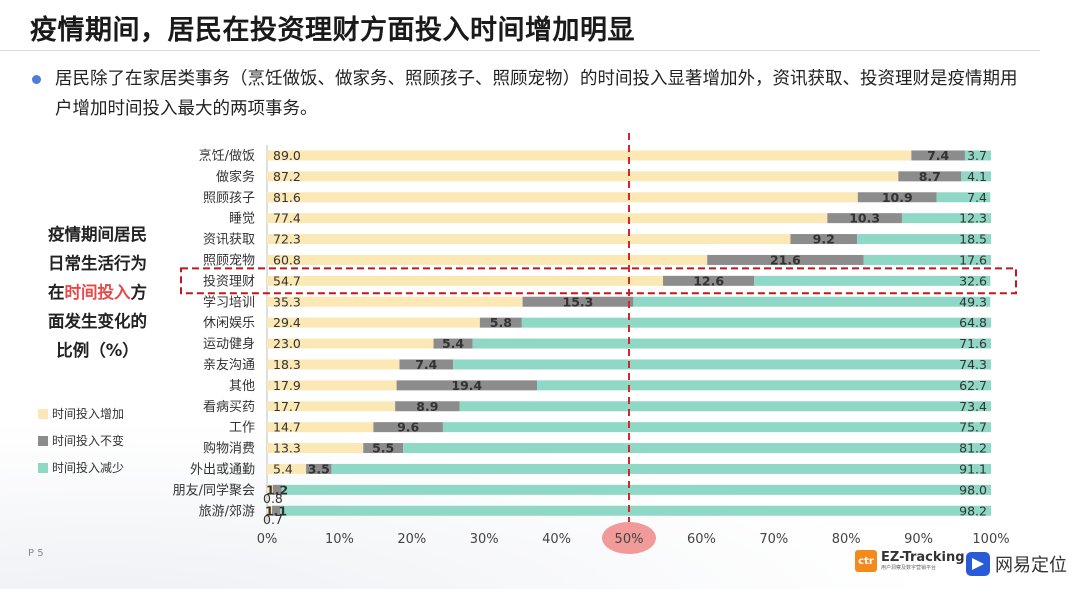 This screenshot has width=1080, height=589. What do you see at coordinates (287, 385) in the screenshot?
I see `value-label-increase: 17.9` at bounding box center [287, 385].